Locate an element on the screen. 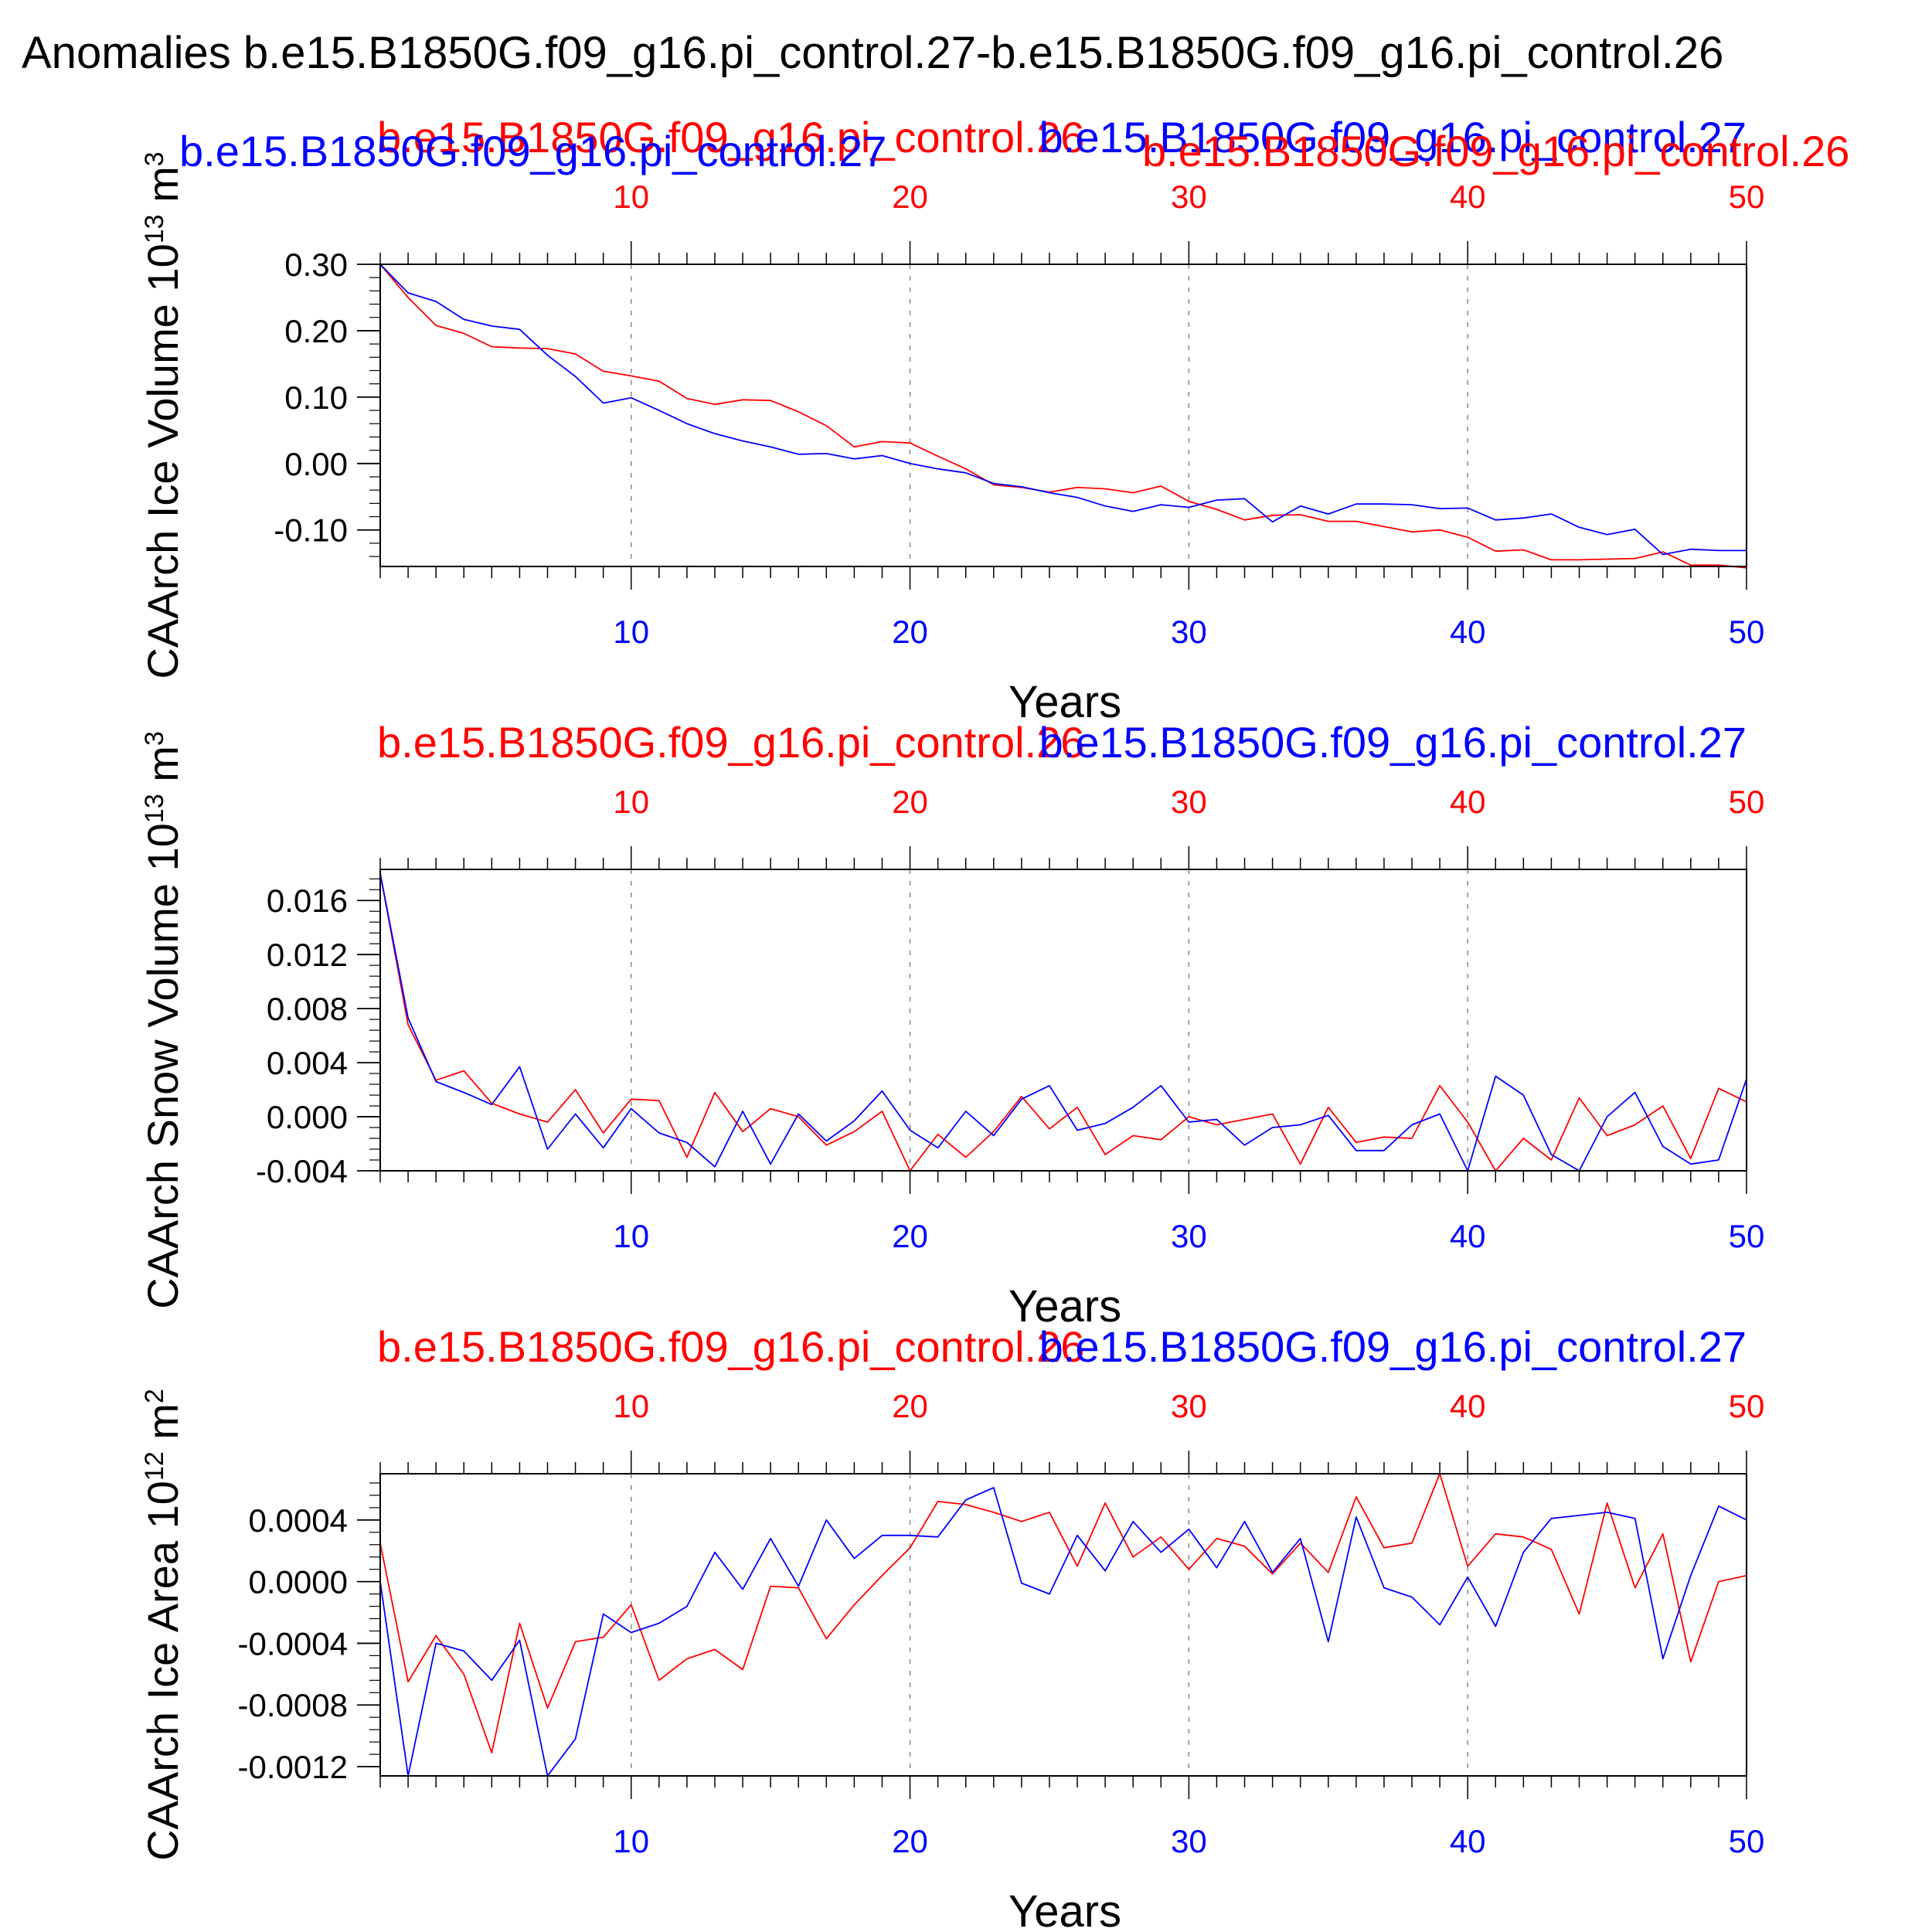  y-tick-label: 0.004 is located at coordinates (307, 1063).